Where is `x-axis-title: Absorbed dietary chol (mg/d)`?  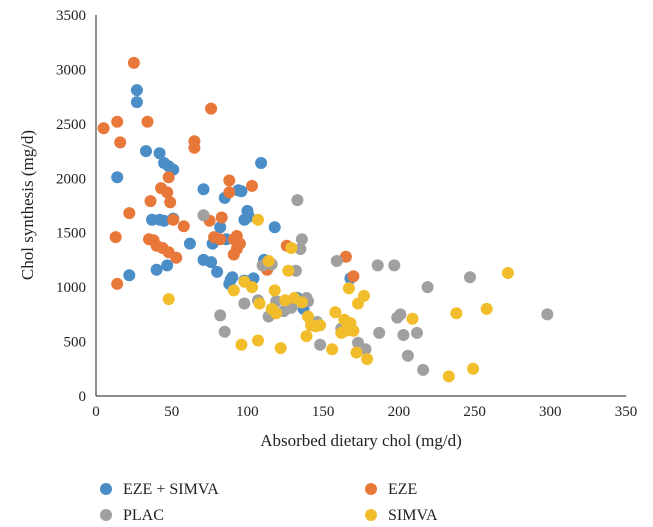 x-axis-title: Absorbed dietary chol (mg/d) is located at coordinates (361, 440).